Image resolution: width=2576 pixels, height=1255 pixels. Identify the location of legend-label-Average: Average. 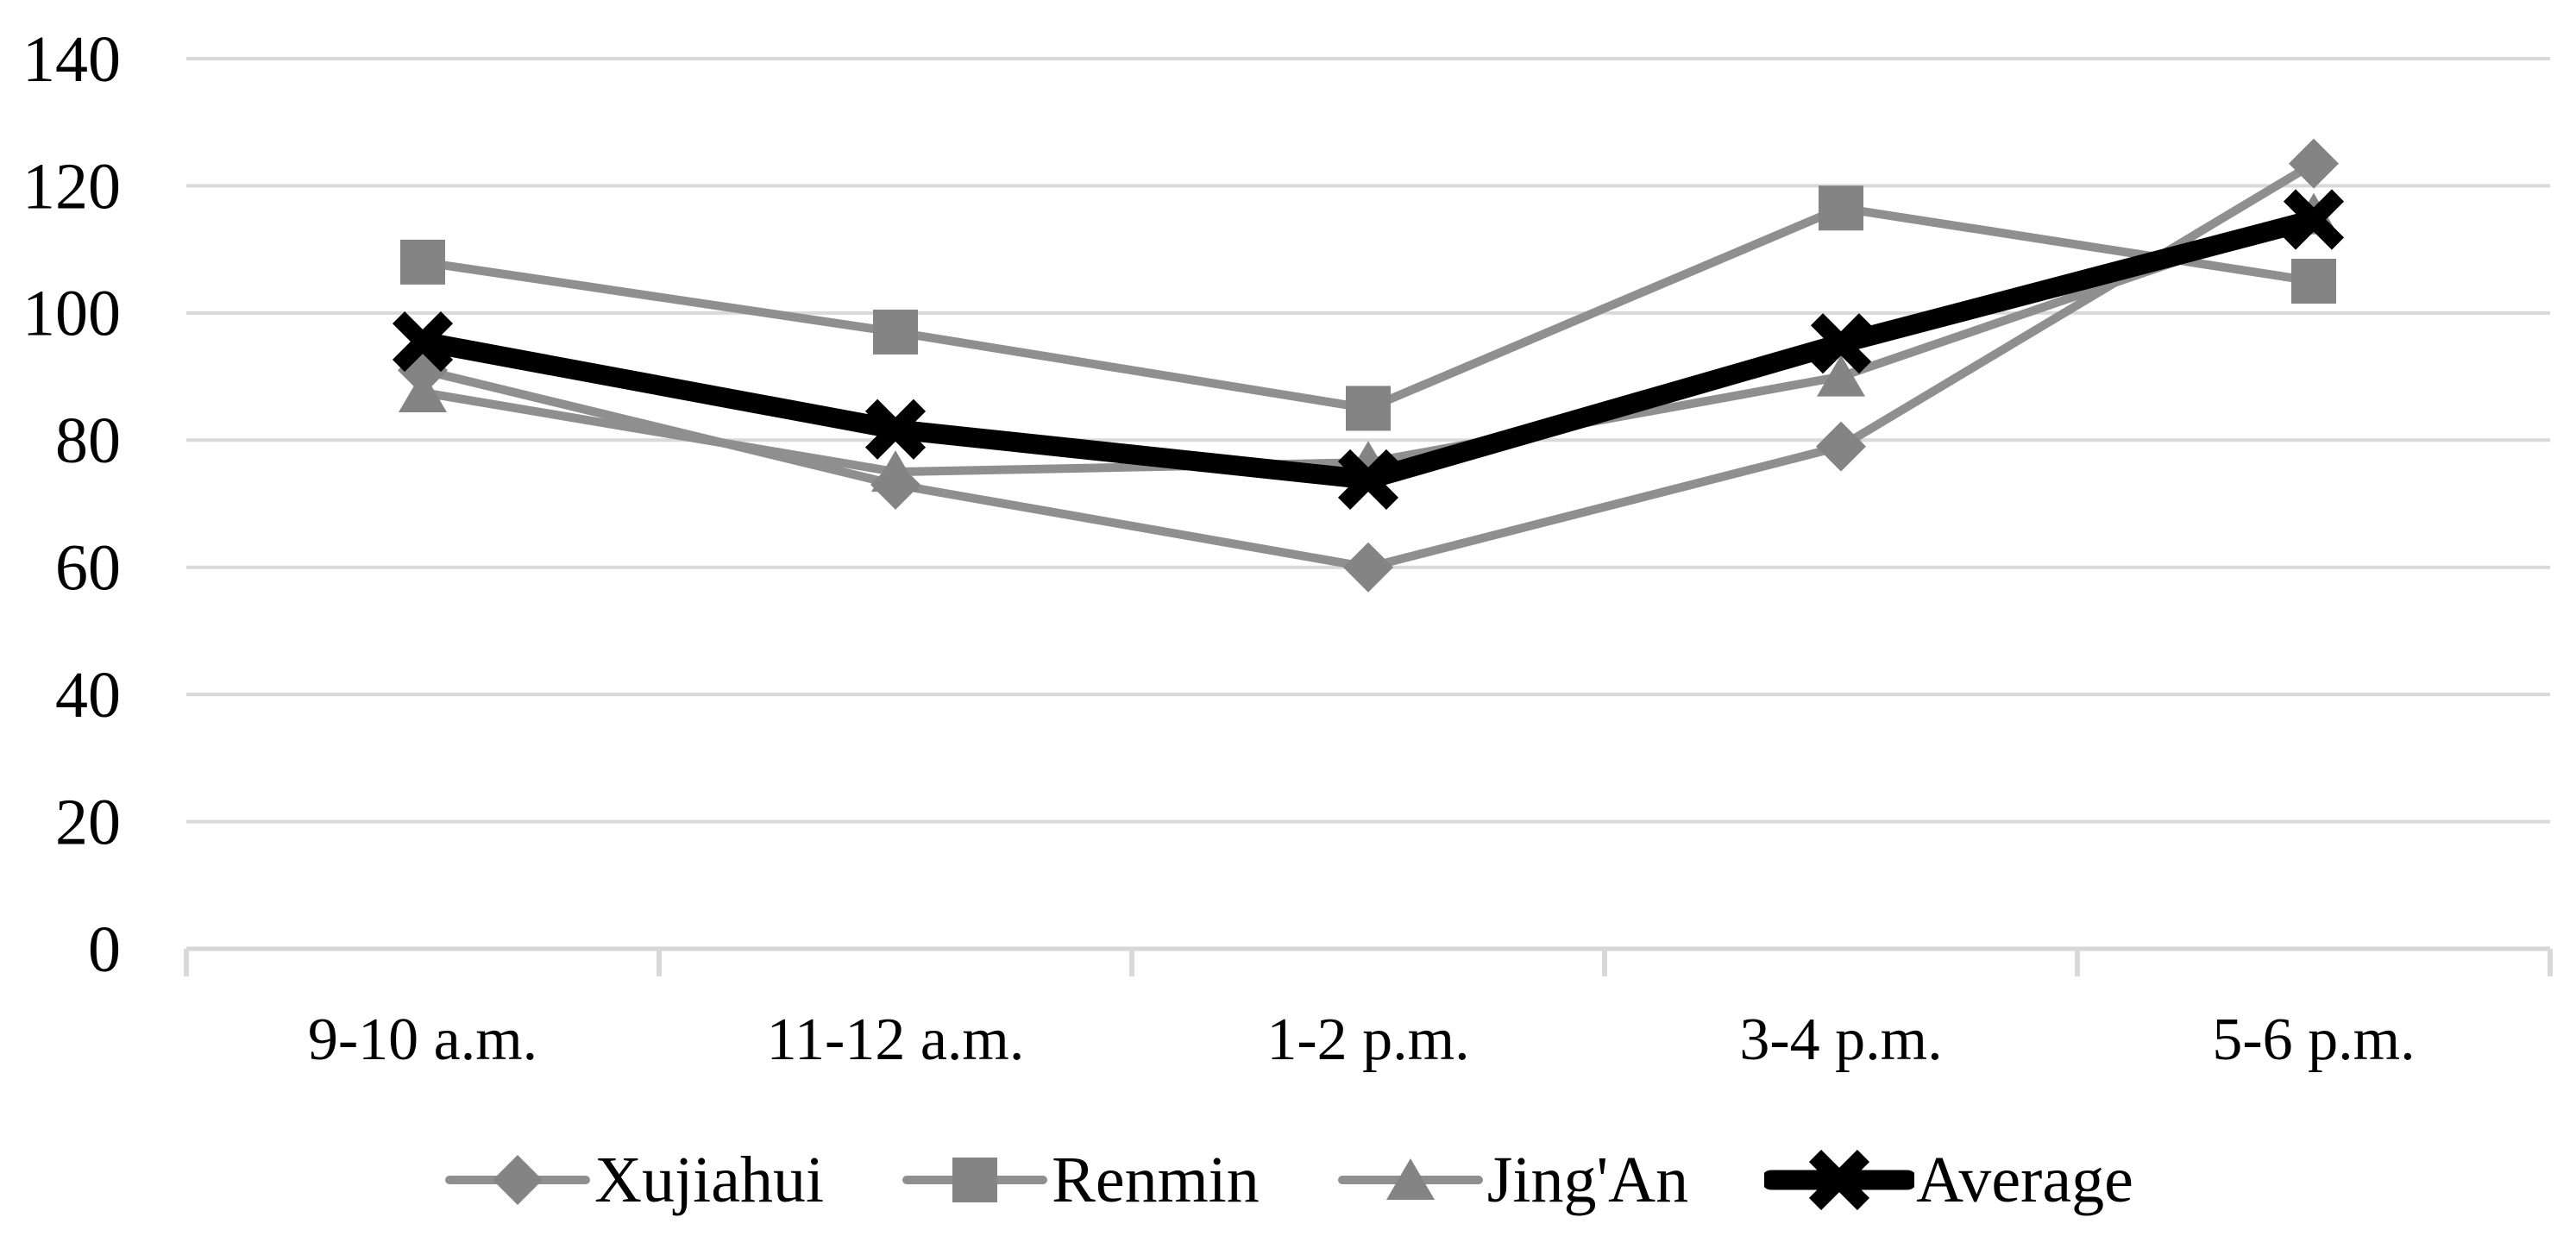
(2024, 1180).